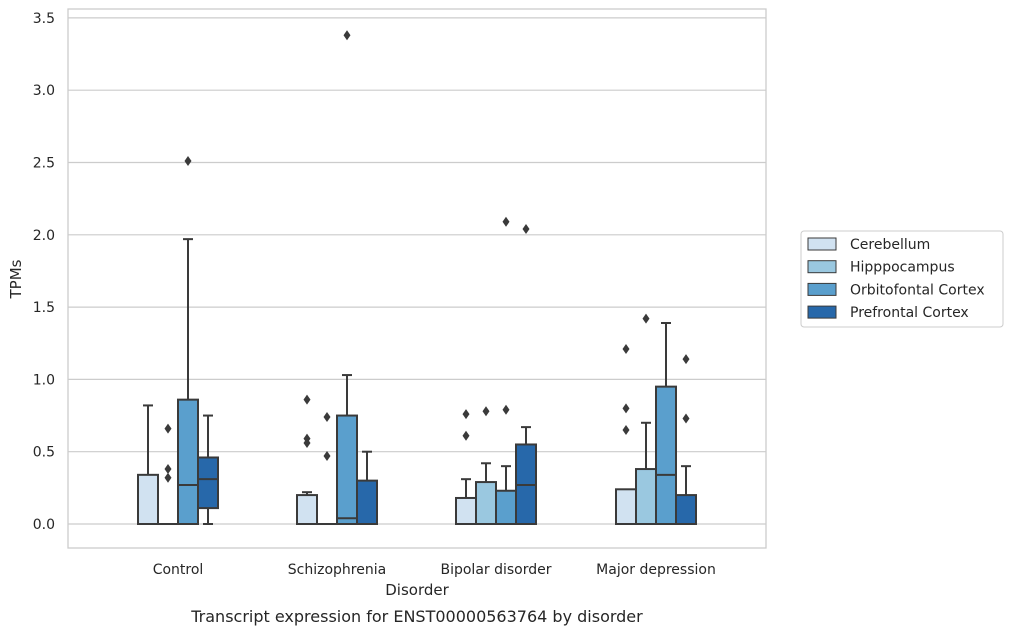 This screenshot has height=634, width=1014. I want to click on x-axis-title: Disorder, so click(417, 590).